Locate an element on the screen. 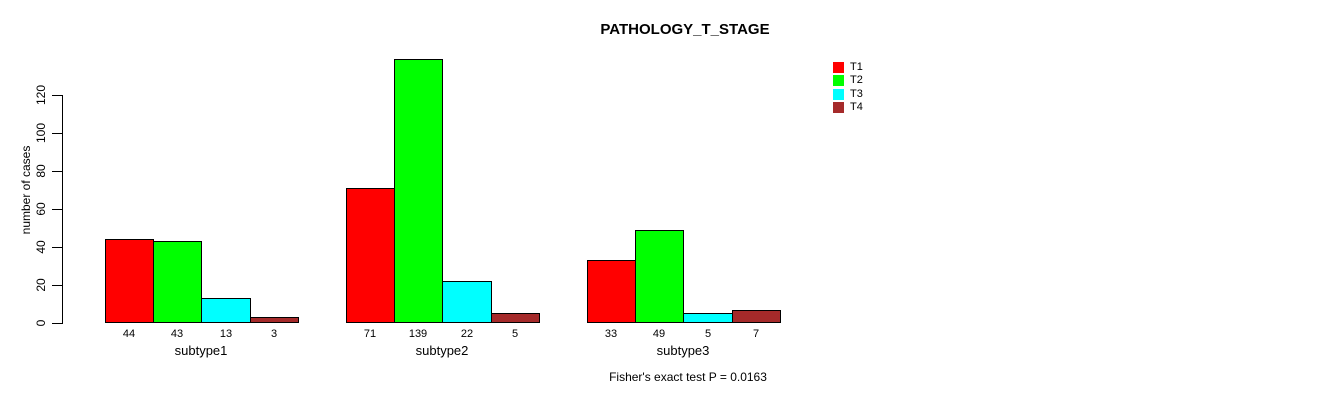 The height and width of the screenshot is (400, 1340). bar-value-label: 43 is located at coordinates (177, 334).